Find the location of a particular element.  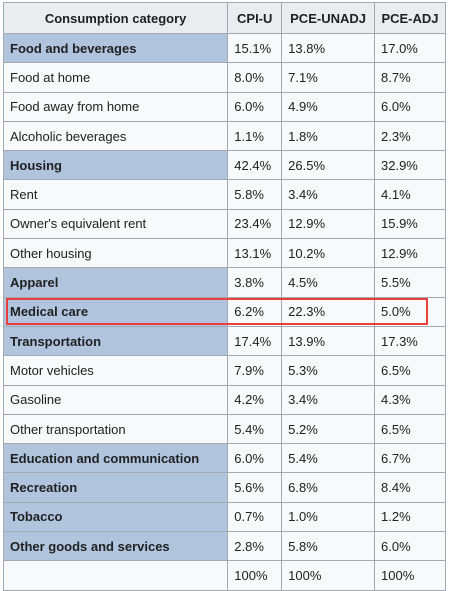

cell-value: 13.8% is located at coordinates (328, 48).